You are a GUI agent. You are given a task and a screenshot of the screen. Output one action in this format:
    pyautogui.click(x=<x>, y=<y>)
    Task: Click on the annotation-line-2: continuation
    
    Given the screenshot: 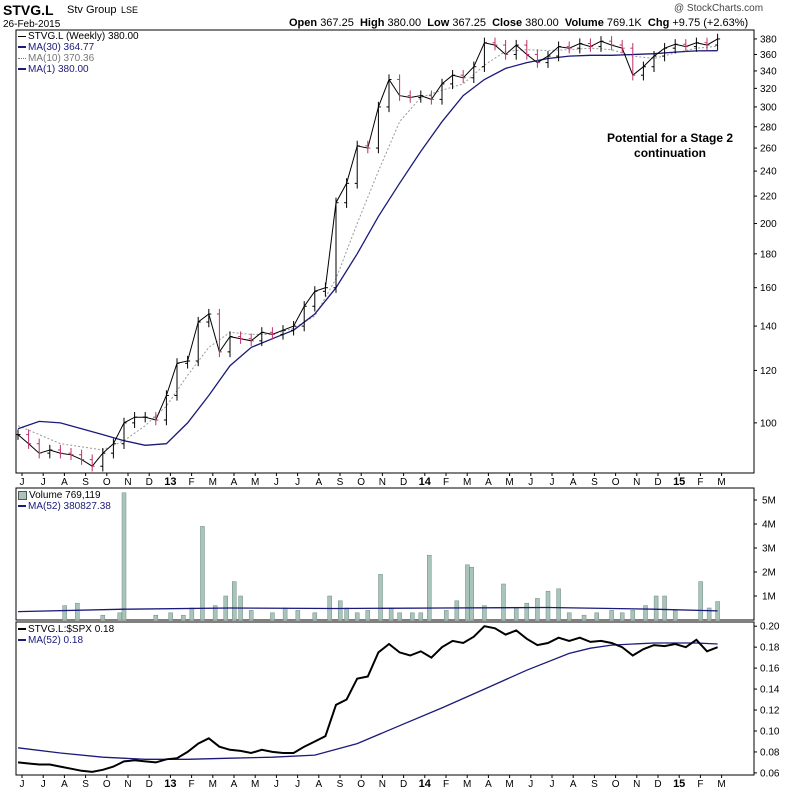 What is the action you would take?
    pyautogui.click(x=670, y=153)
    